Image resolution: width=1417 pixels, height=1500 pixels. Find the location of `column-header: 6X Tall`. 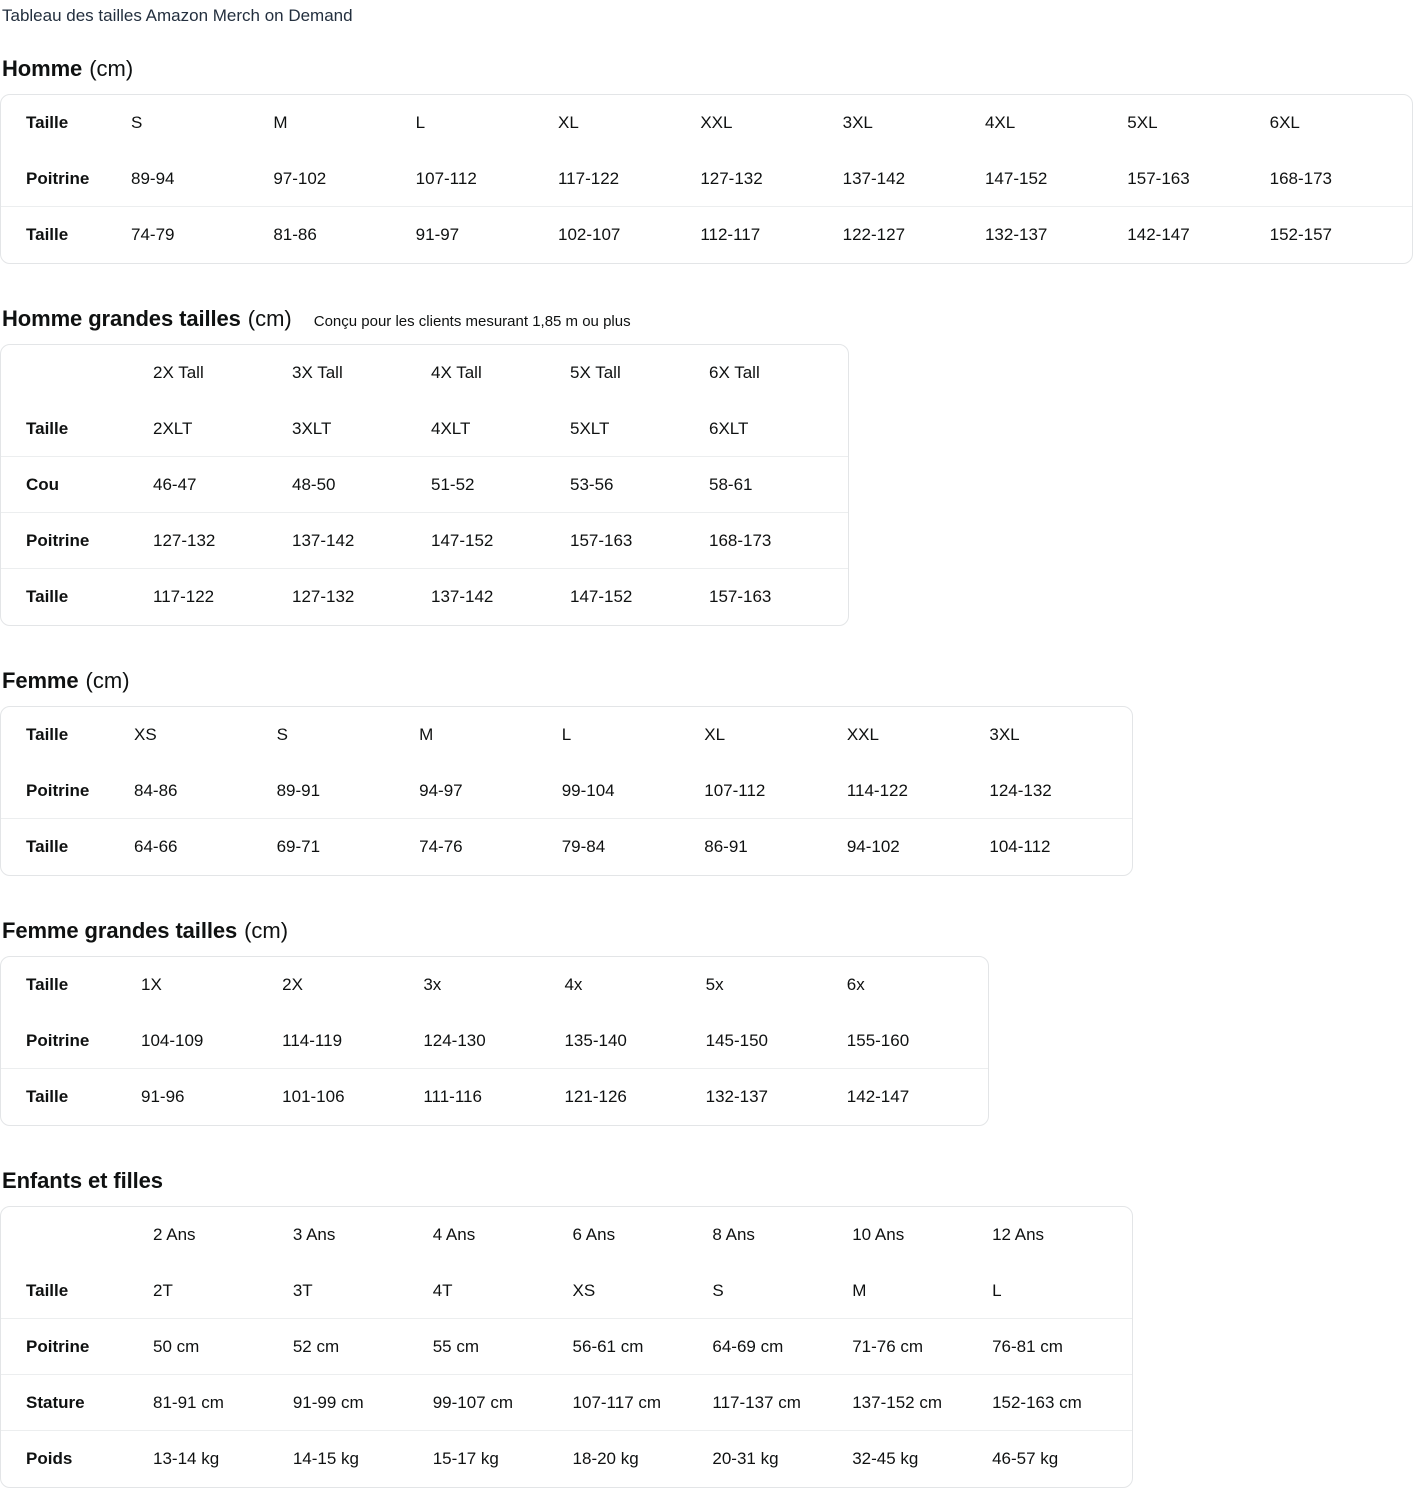

column-header: 6X Tall is located at coordinates (734, 372).